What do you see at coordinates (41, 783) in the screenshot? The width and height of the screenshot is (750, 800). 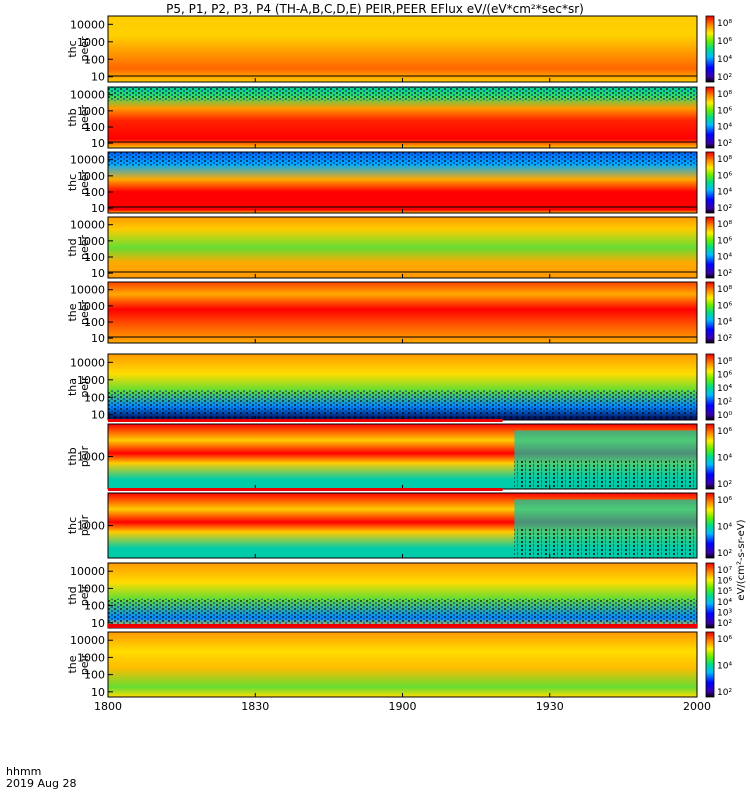 I see `date-label: 2019 Aug 28` at bounding box center [41, 783].